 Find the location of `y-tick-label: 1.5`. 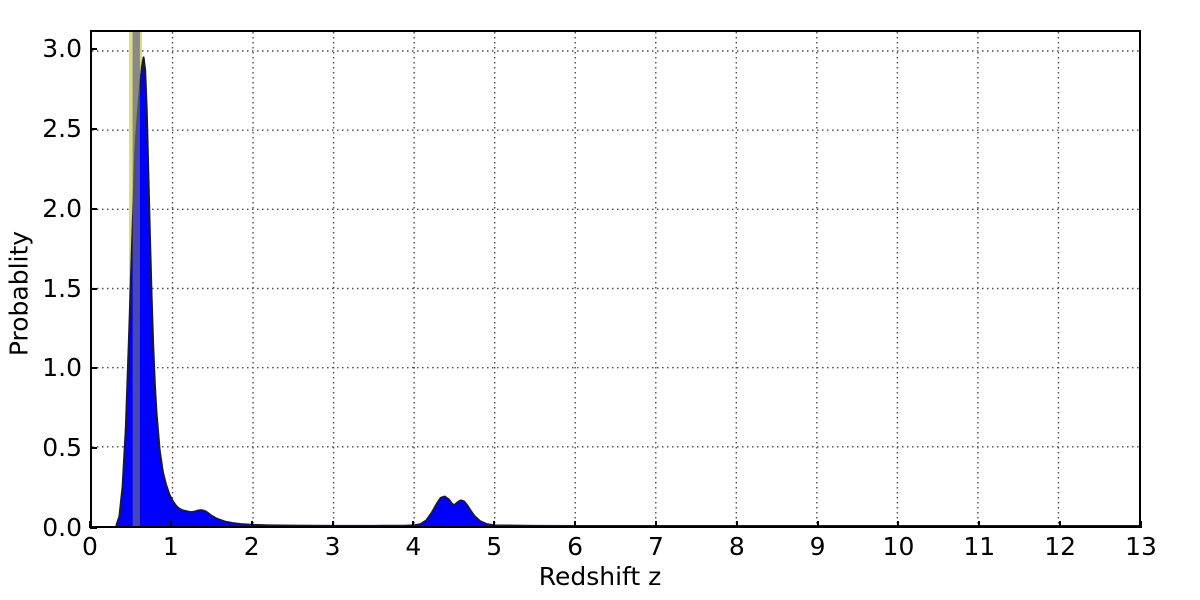

y-tick-label: 1.5 is located at coordinates (62, 288).